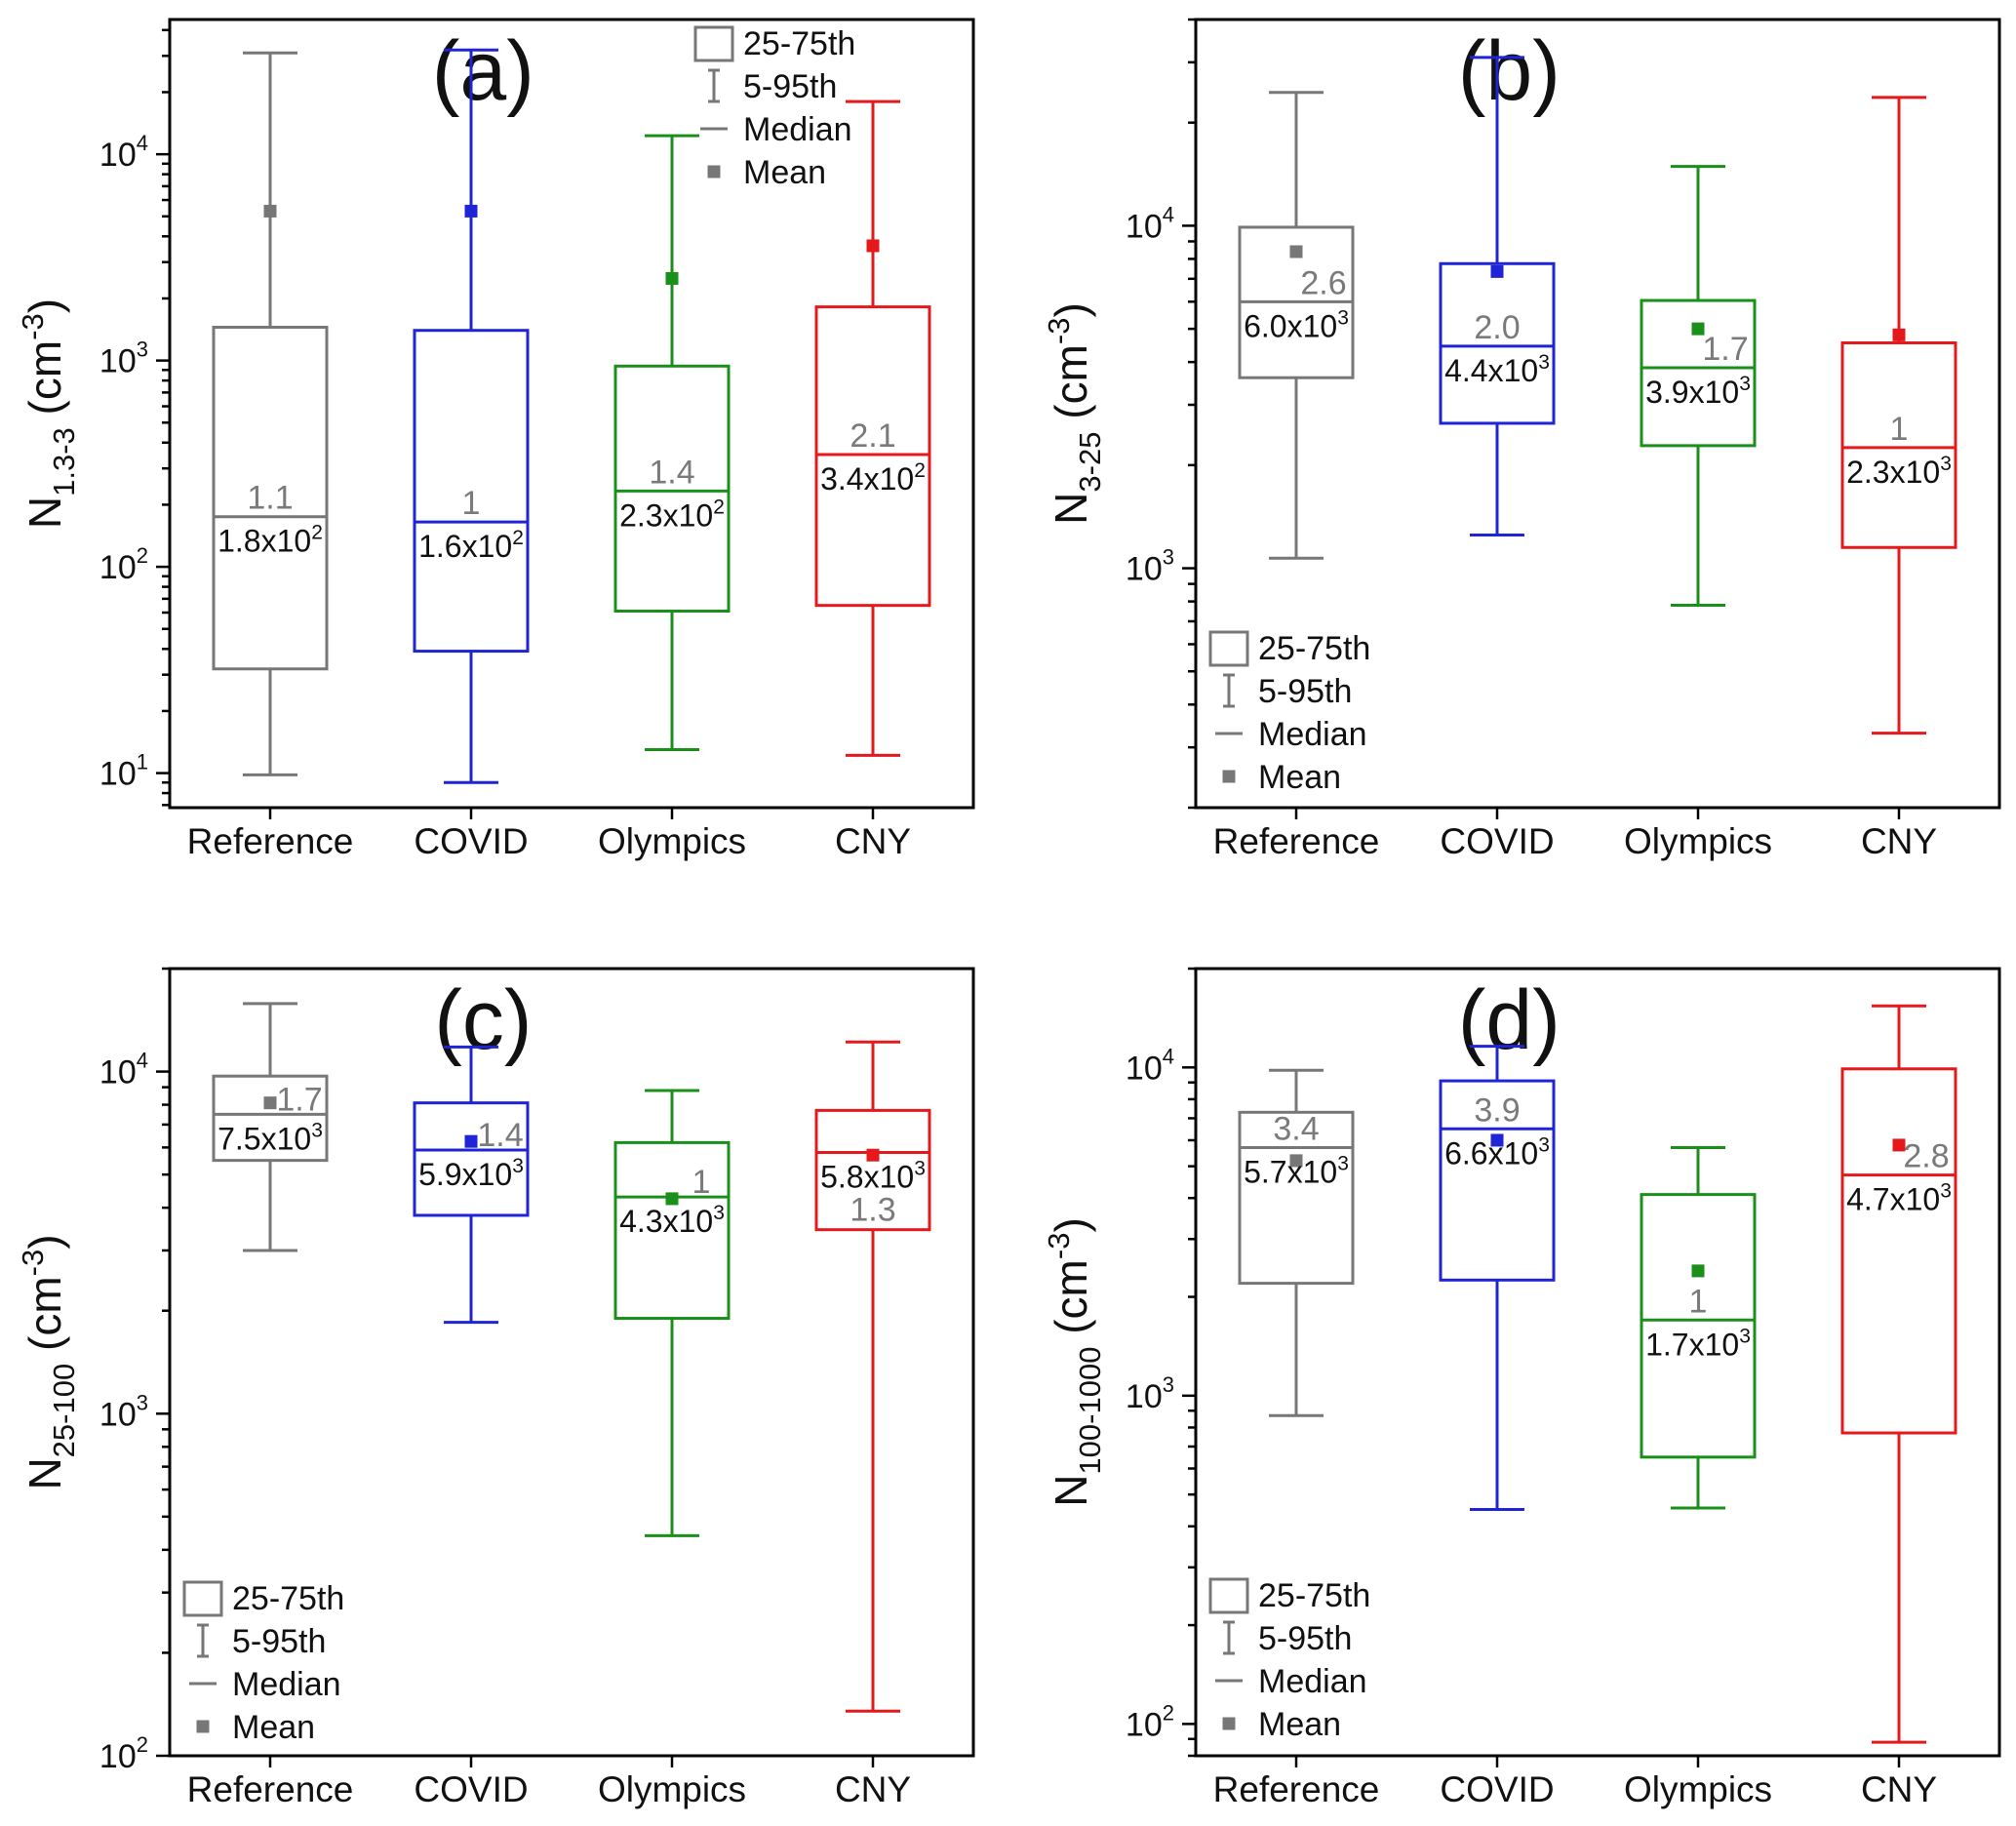 The image size is (2016, 1826). What do you see at coordinates (1498, 1278) in the screenshot?
I see `box-covid: 6.6x10³ 3.9` at bounding box center [1498, 1278].